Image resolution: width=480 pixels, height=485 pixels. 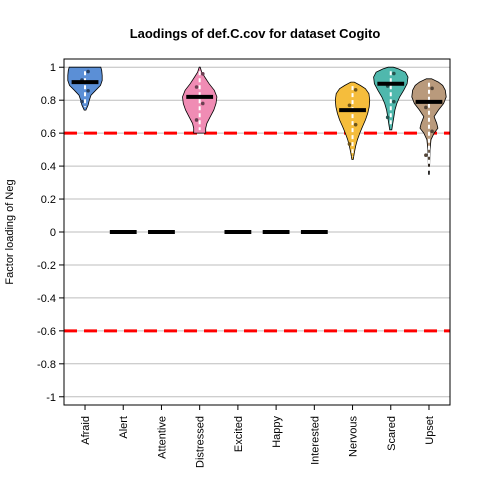 What do you see at coordinates (162, 437) in the screenshot?
I see `x-tick-label: Attentive` at bounding box center [162, 437].